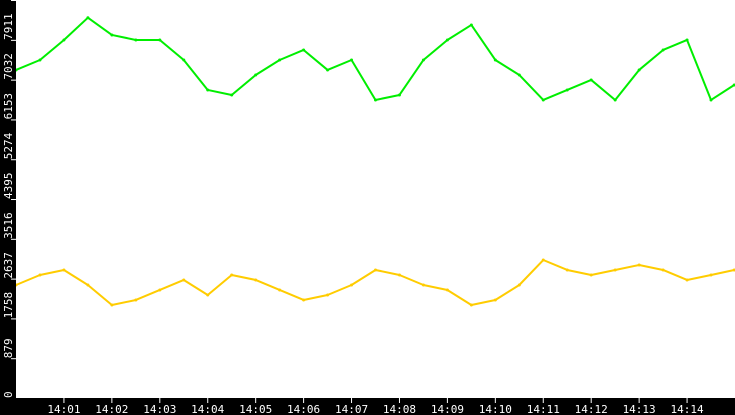 The width and height of the screenshot is (735, 415). I want to click on x-tick-label: 14:01, so click(63, 409).